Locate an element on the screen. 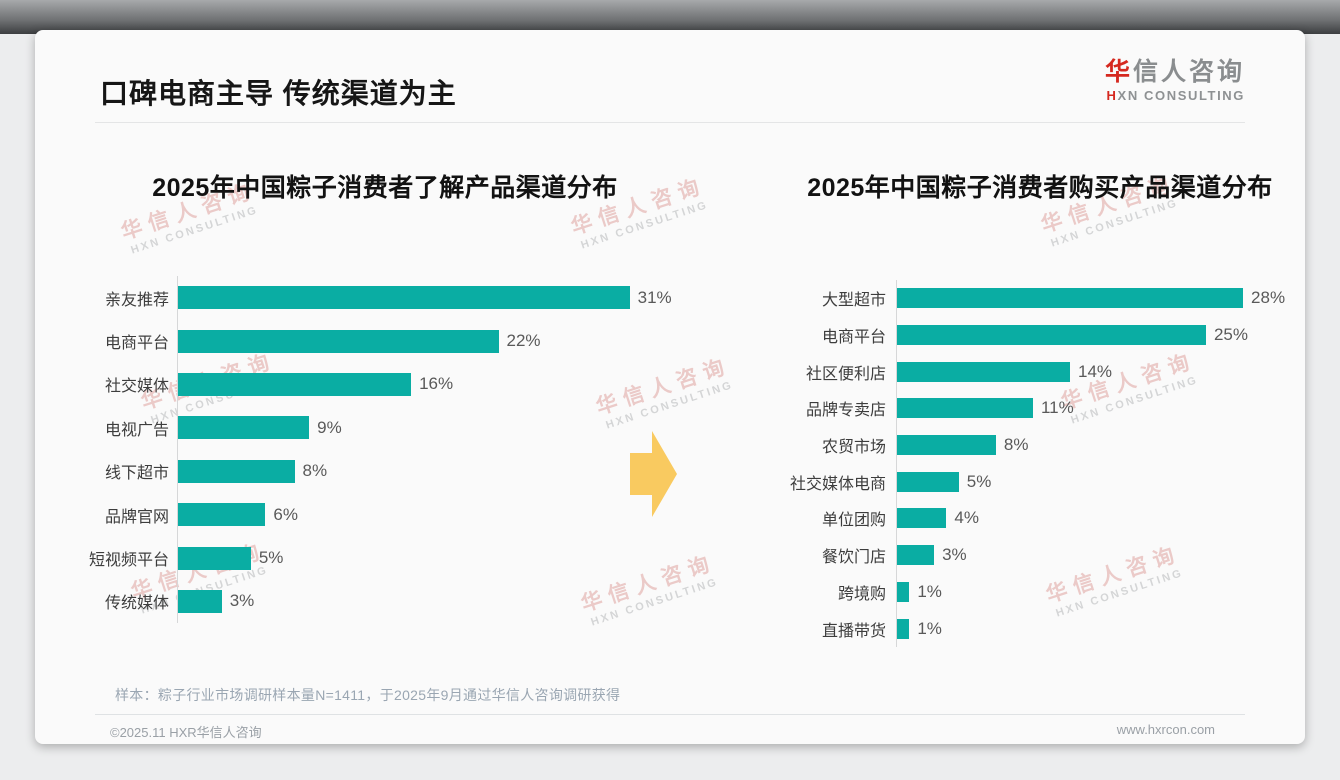  bar-track: 14% is located at coordinates (1093, 372).